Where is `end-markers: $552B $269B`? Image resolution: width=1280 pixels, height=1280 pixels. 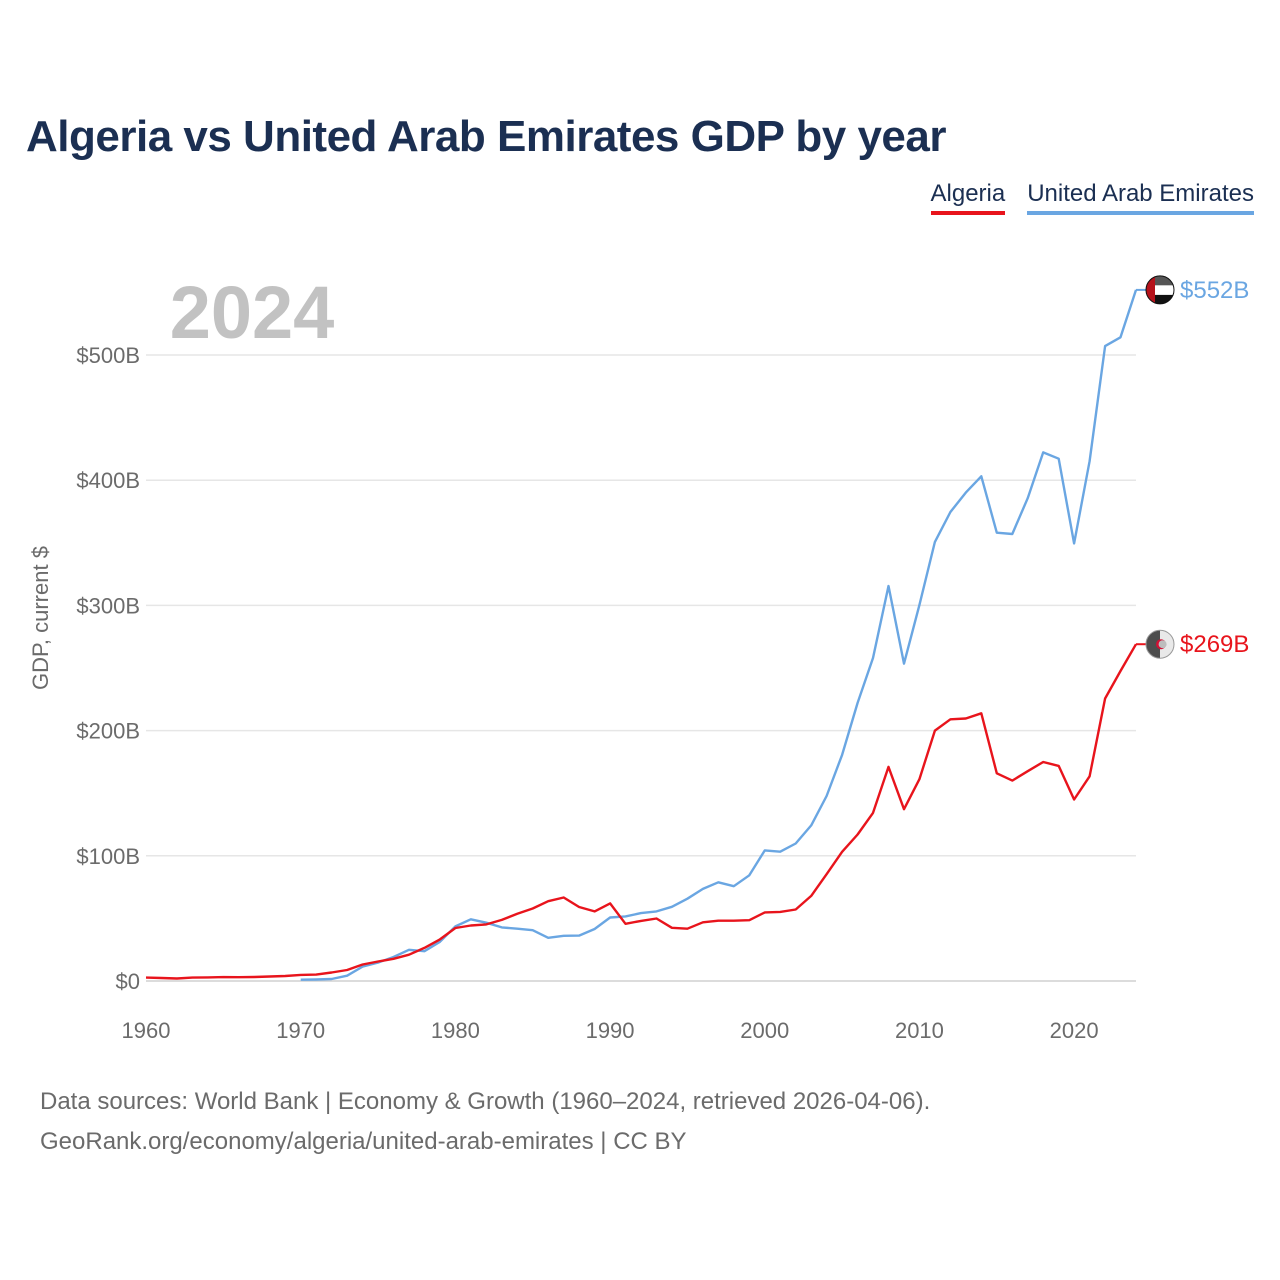
end-markers: $552B $269B is located at coordinates (1192, 467).